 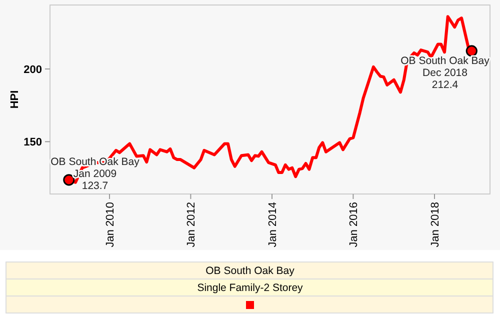 What do you see at coordinates (15, 99) in the screenshot?
I see `y-axis-title: HPI` at bounding box center [15, 99].